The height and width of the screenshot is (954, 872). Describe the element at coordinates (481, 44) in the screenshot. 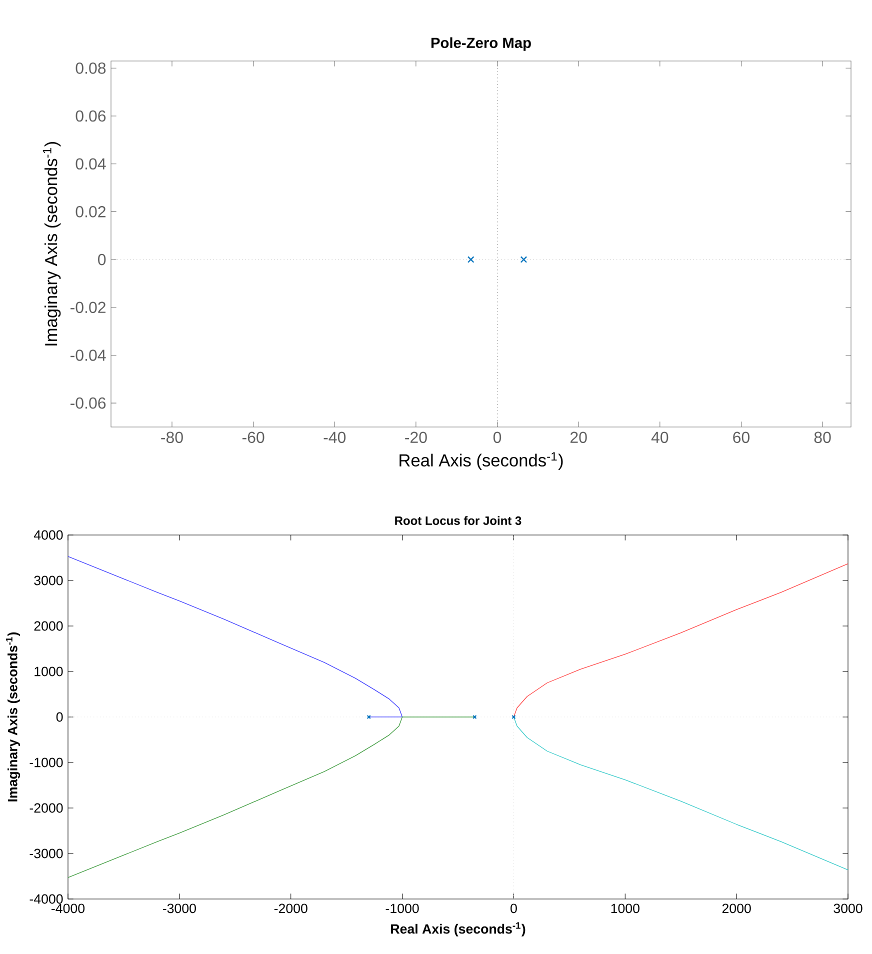

I see `chart-title: Pole-Zero Map` at that location.